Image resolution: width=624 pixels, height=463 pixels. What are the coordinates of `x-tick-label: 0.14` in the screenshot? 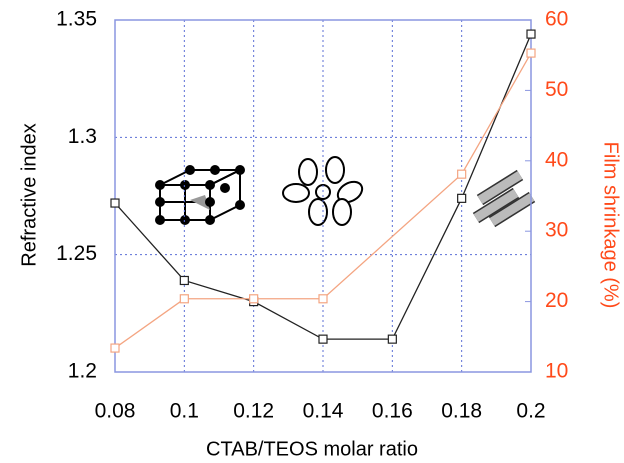 It's located at (323, 411).